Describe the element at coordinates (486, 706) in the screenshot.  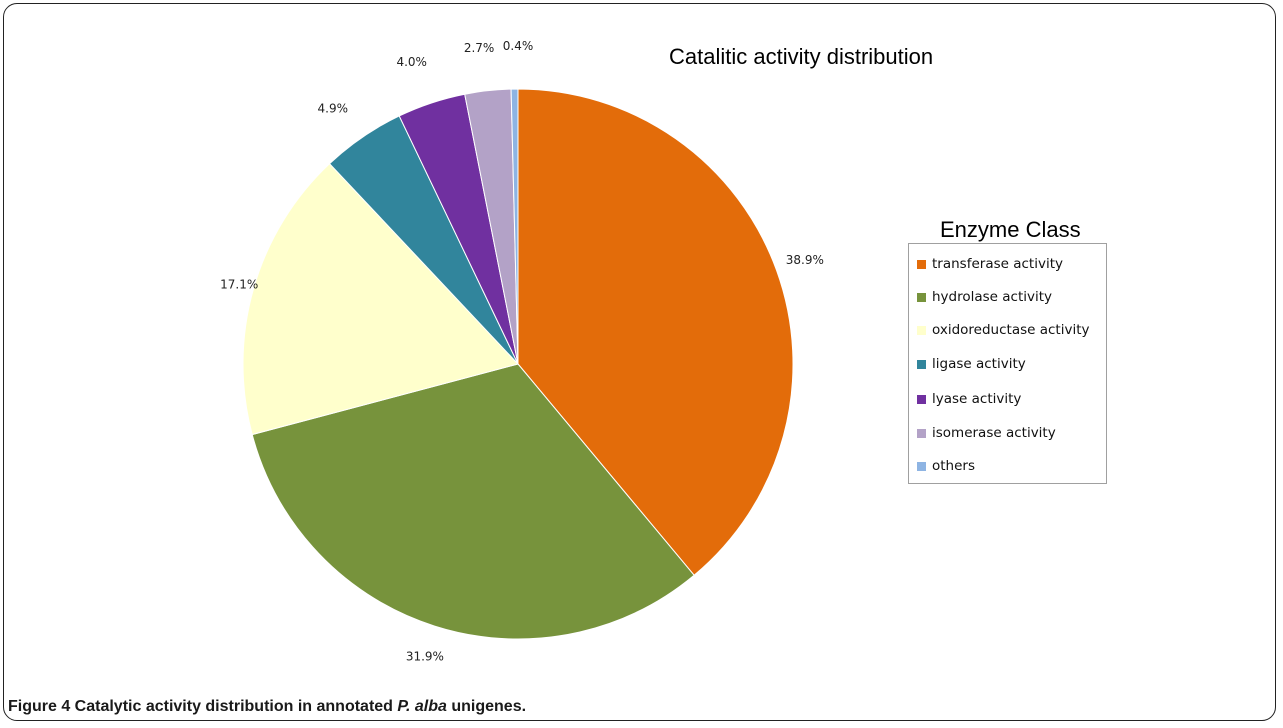
I see `caption-suffix: unigenes.` at that location.